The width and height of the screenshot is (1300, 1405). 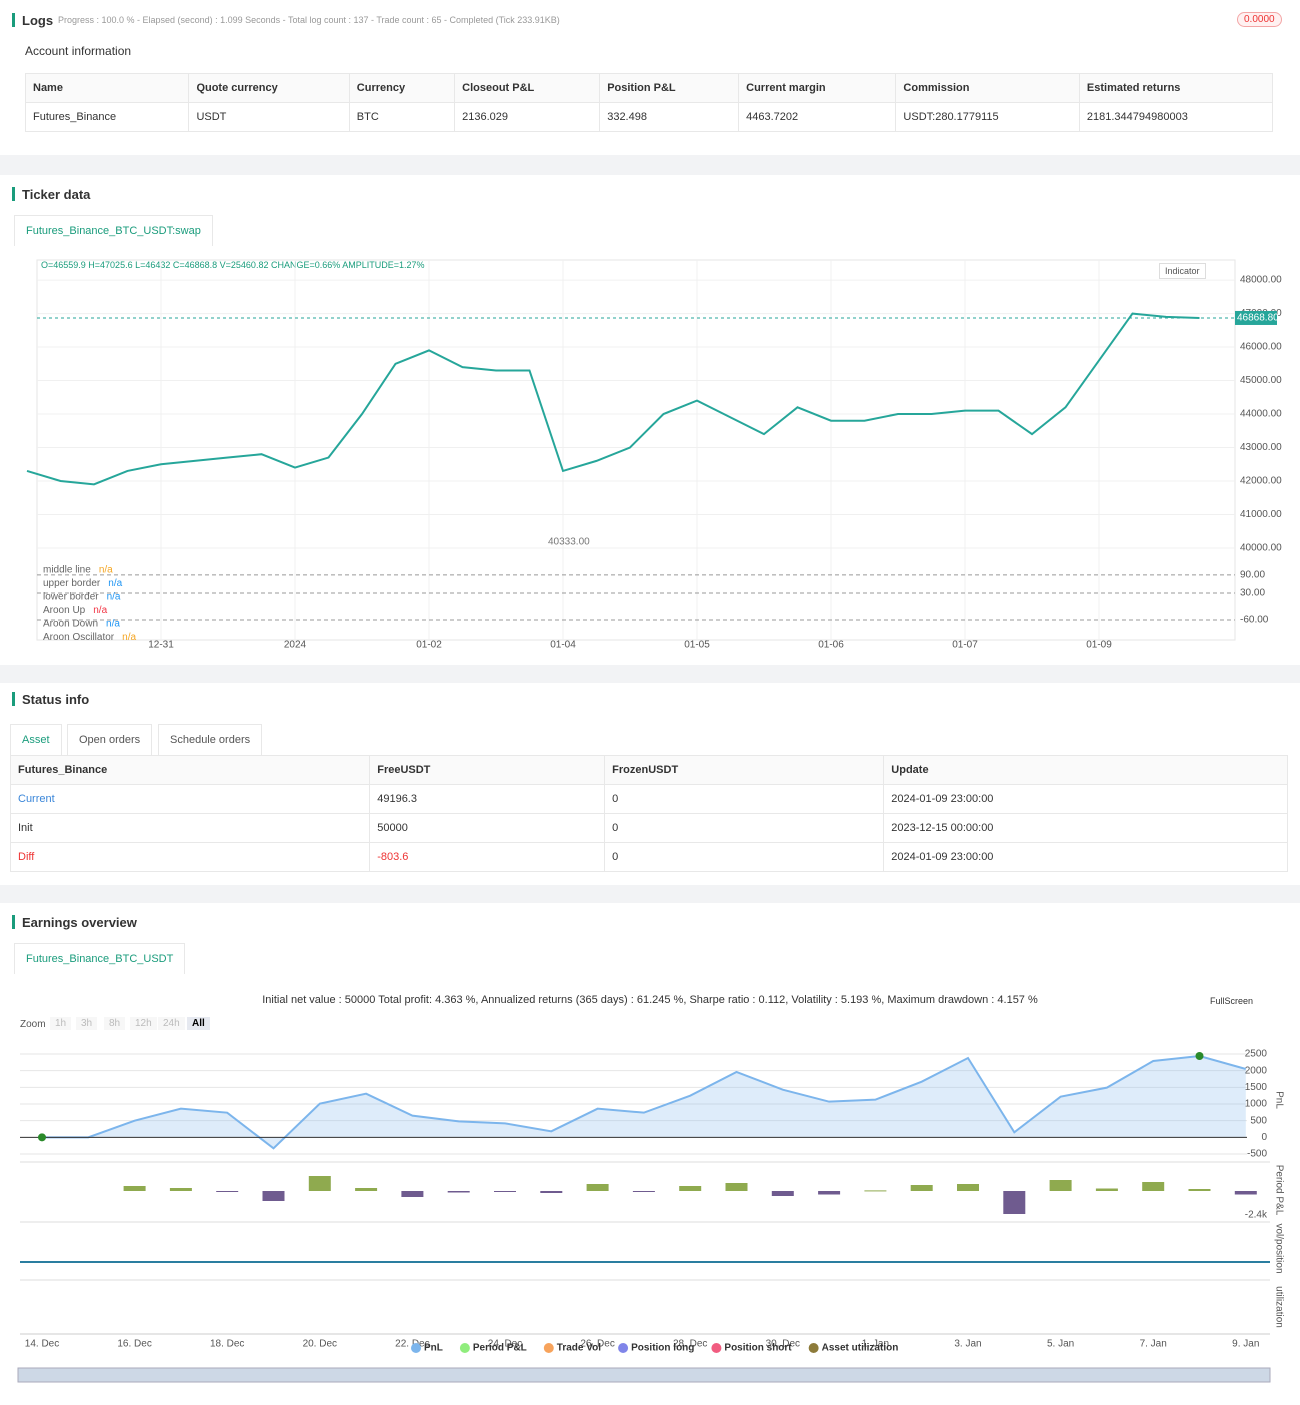 I want to click on cell: 49196.3, so click(x=487, y=799).